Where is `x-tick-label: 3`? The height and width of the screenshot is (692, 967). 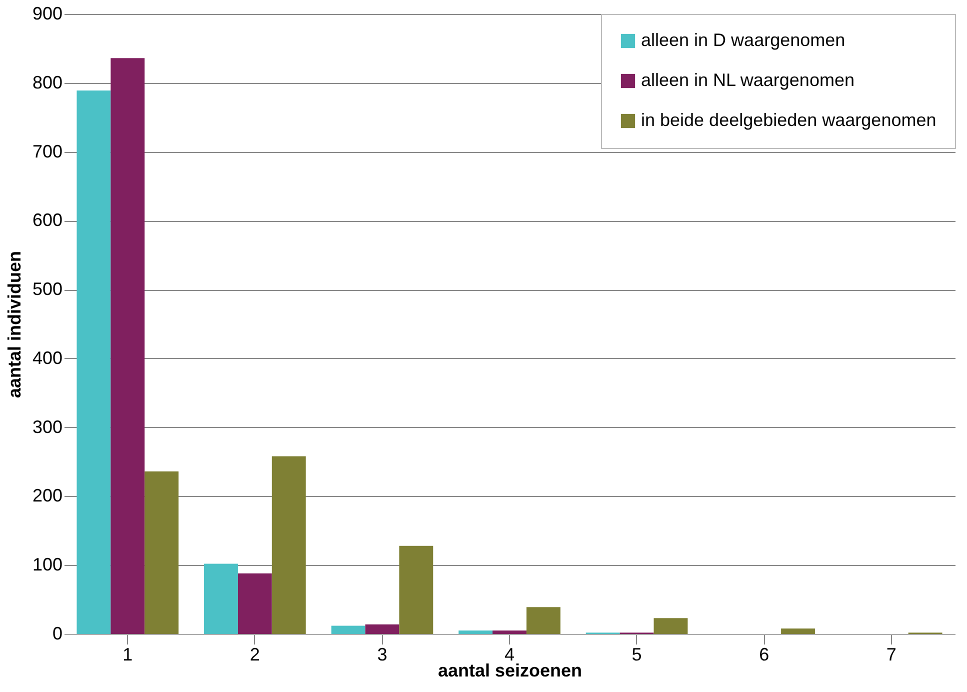 x-tick-label: 3 is located at coordinates (382, 654).